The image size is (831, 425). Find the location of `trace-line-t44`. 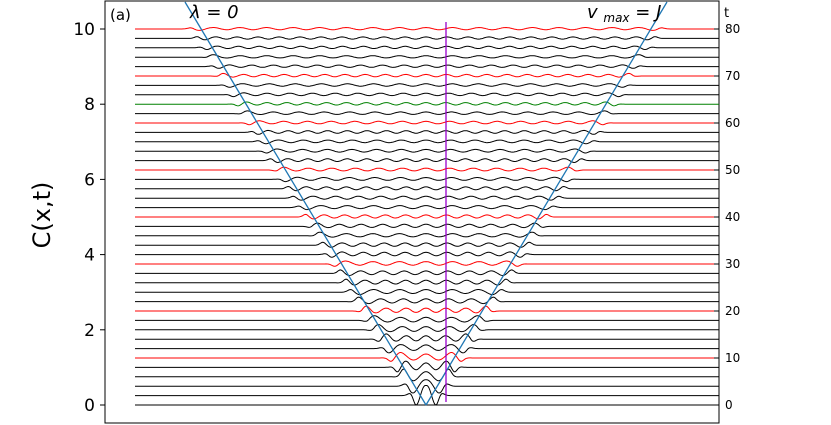

trace-line-t44 is located at coordinates (427, 198).